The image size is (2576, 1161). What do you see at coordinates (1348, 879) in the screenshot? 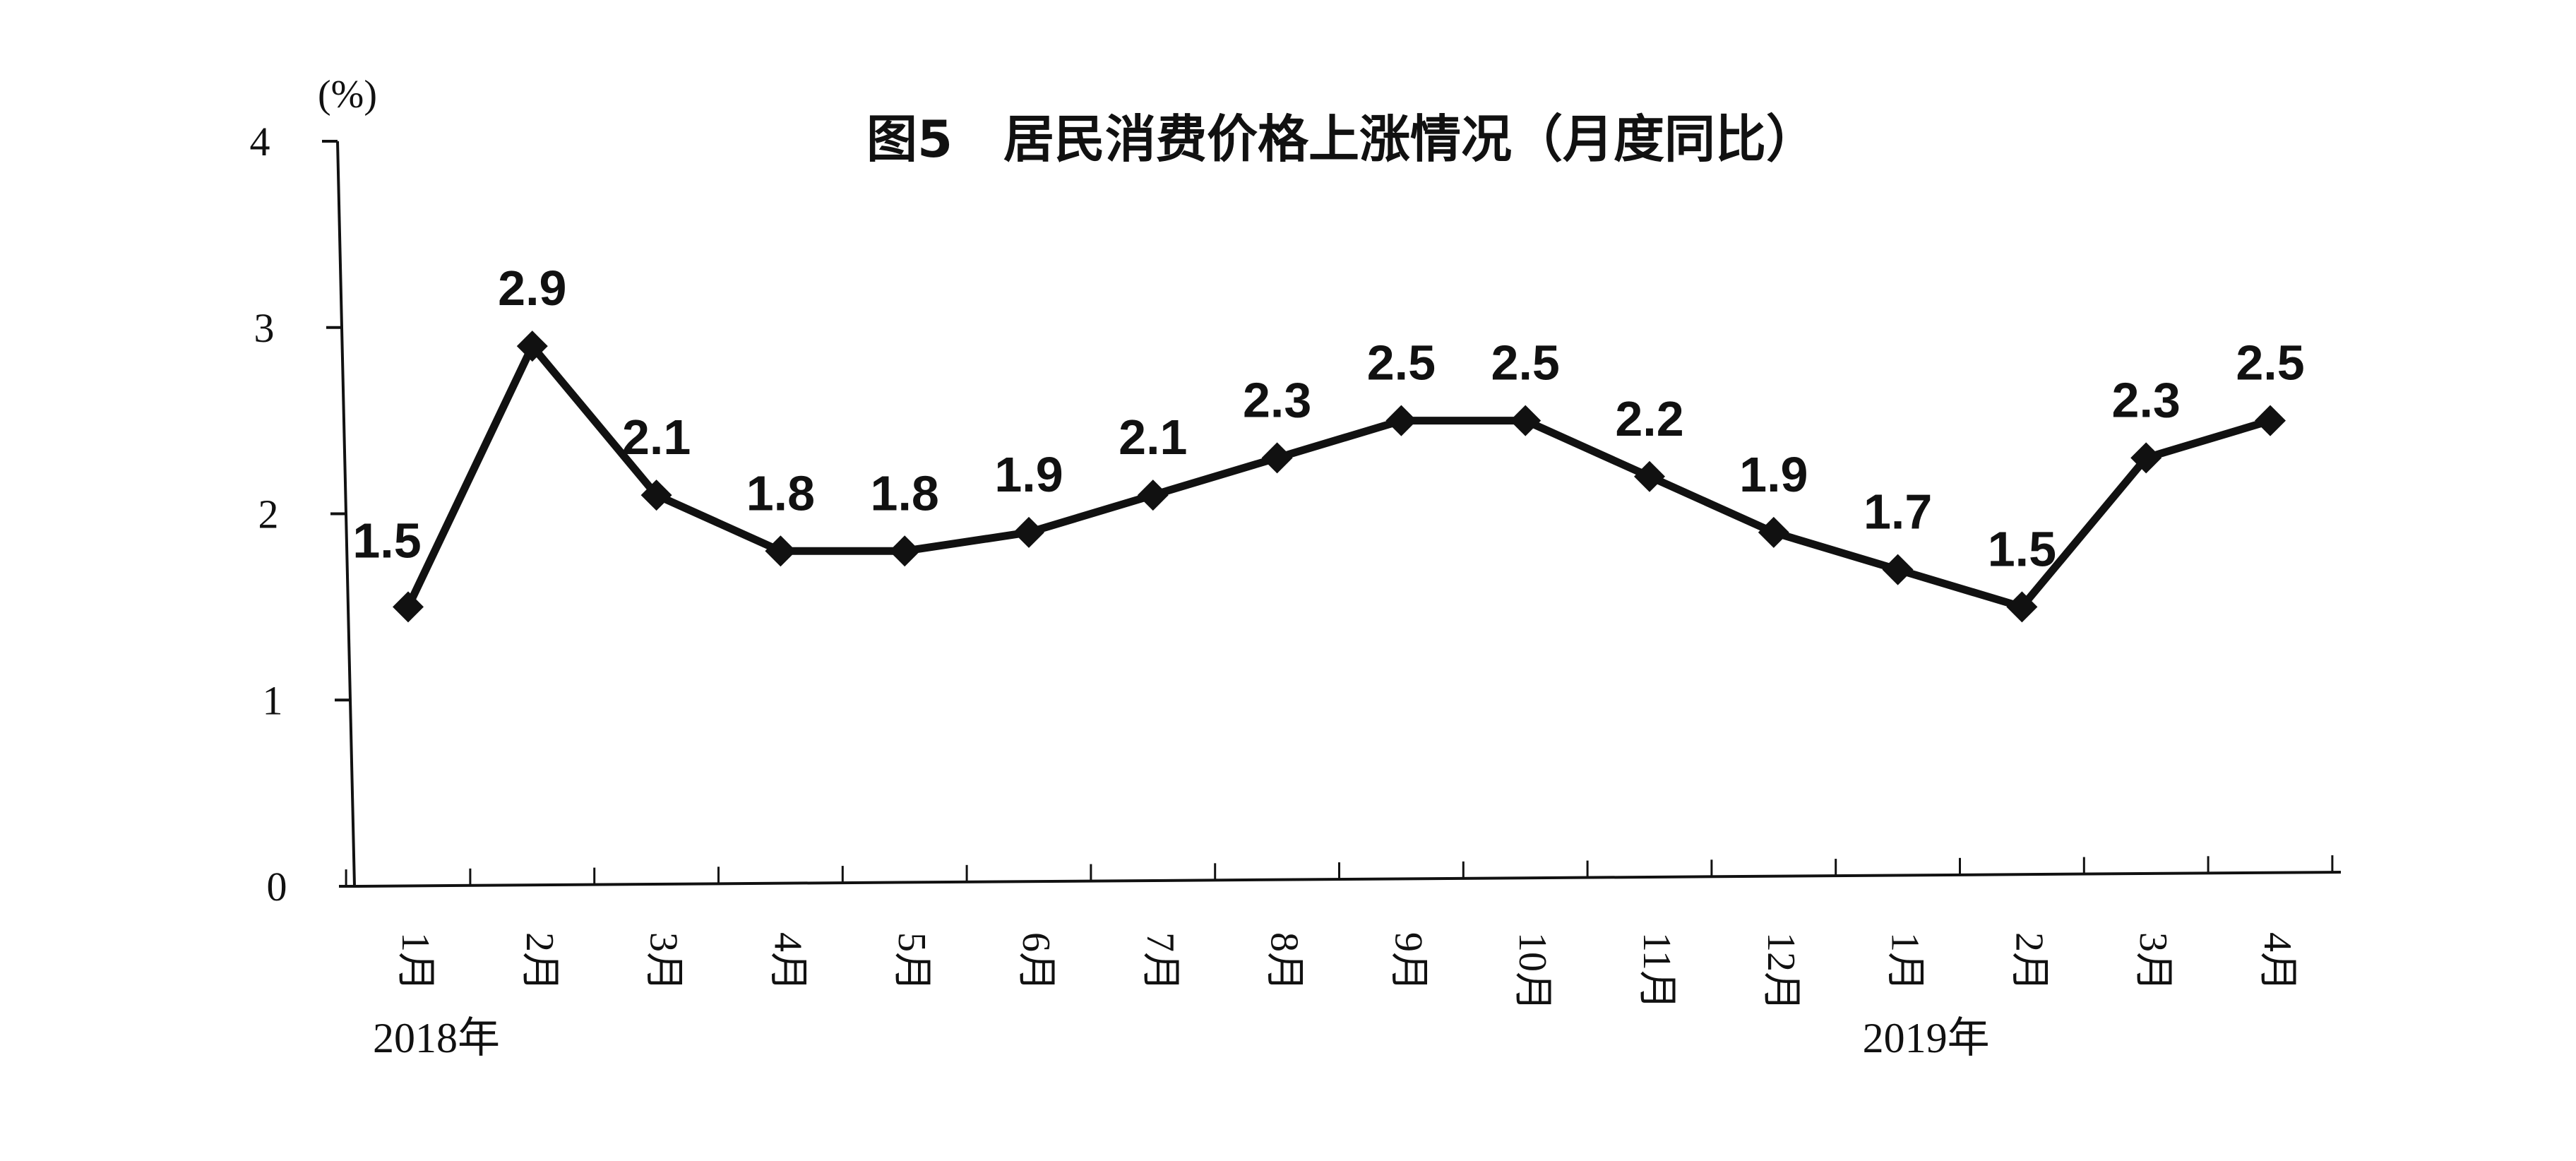
I see `x-axis-line` at bounding box center [1348, 879].